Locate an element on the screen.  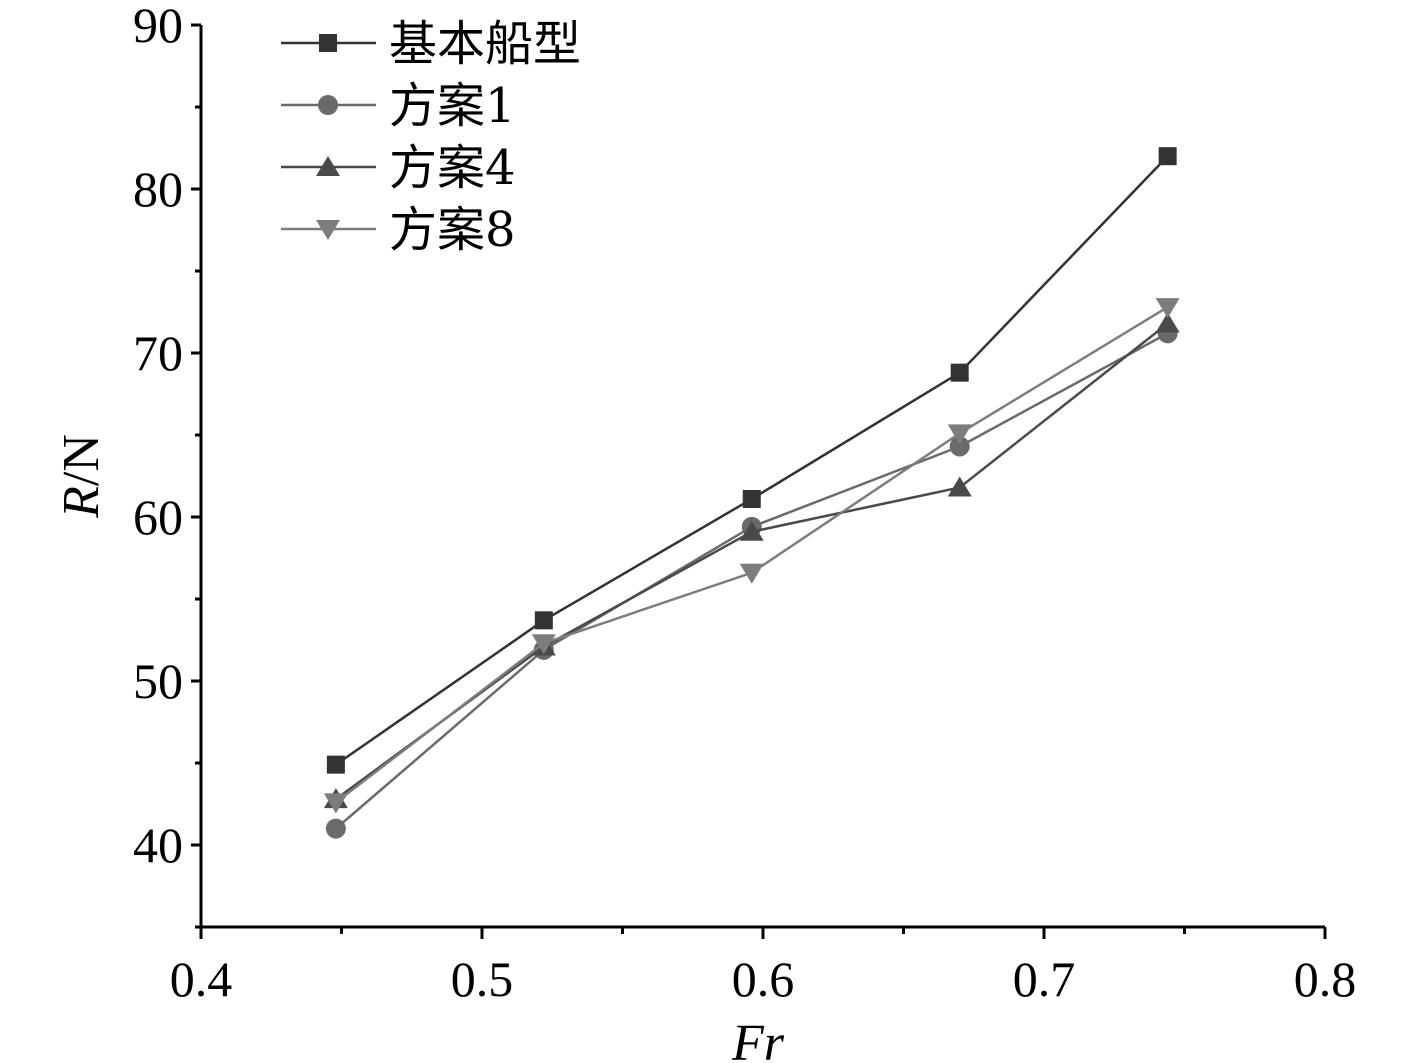
legend-item: 方案1 is located at coordinates (398, 106).